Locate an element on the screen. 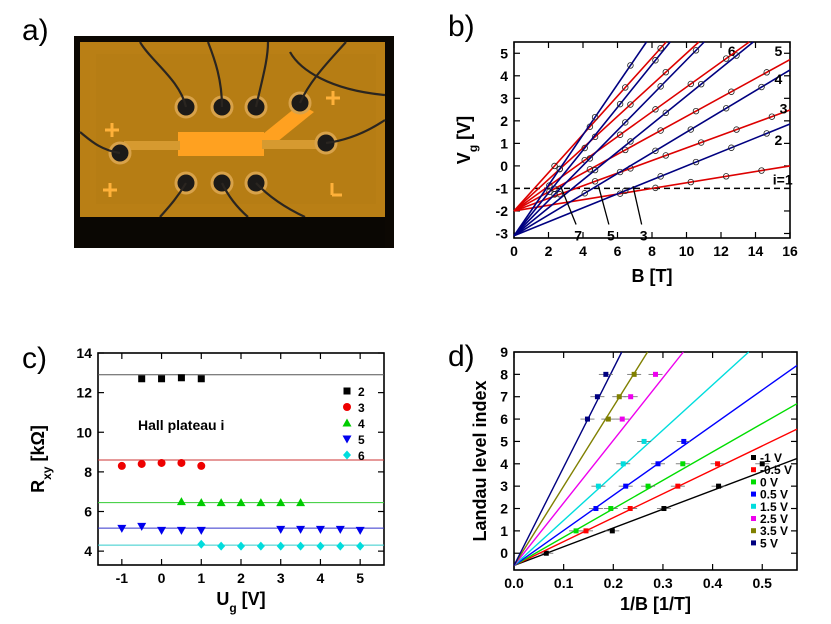 The height and width of the screenshot is (624, 831). x-tick-label: 0.3 is located at coordinates (663, 583).